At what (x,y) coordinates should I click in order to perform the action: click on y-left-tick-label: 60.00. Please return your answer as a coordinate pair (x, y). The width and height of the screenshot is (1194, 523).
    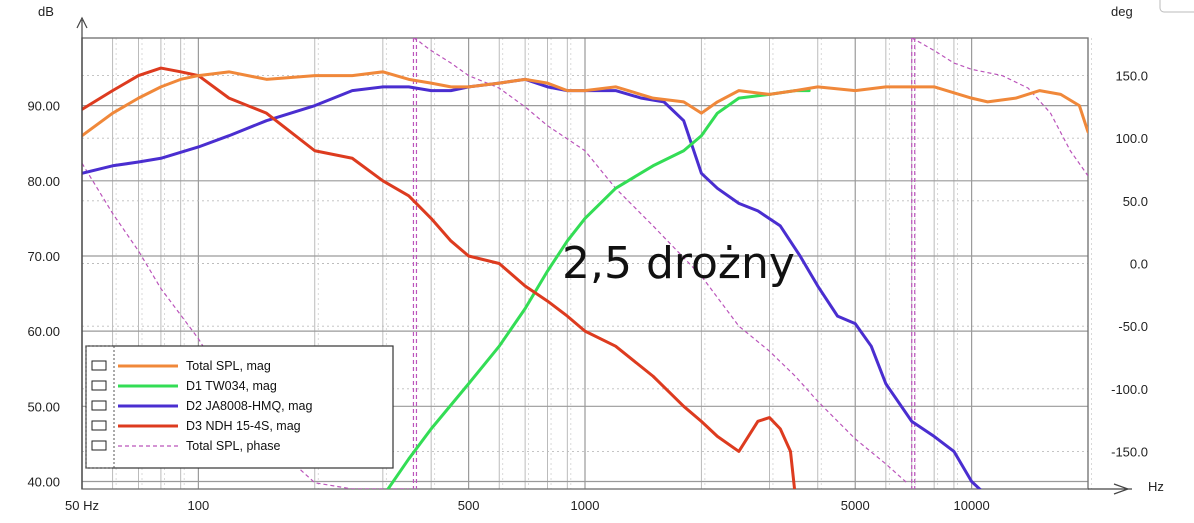
    Looking at the image, I should click on (43, 331).